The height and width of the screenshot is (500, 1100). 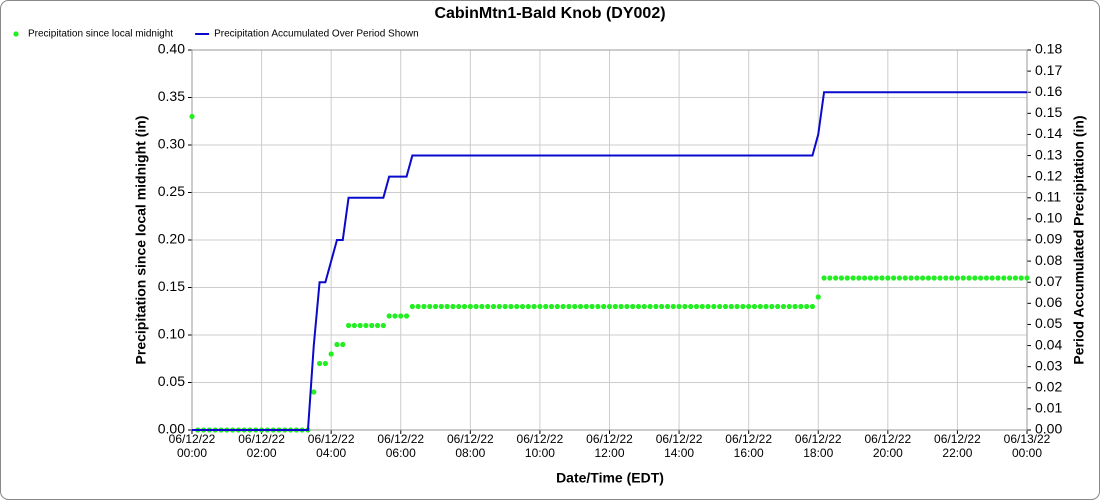 I want to click on x-tick-label: 06/12/22 04:00, so click(x=331, y=446).